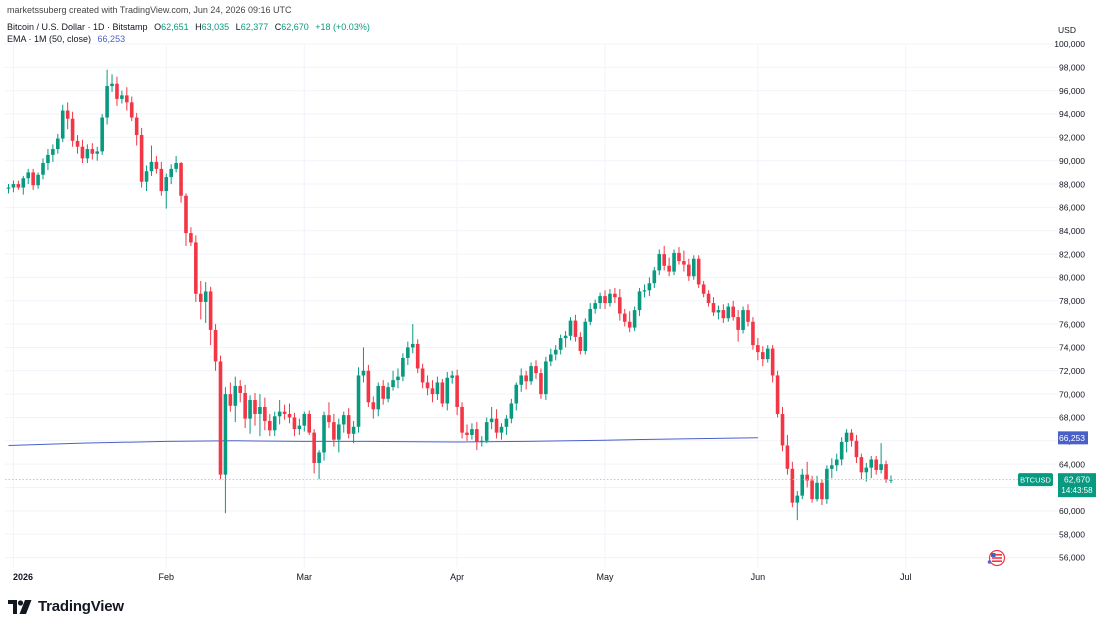 The image size is (1100, 624). I want to click on price-tick-label: 80,000, so click(1072, 278).